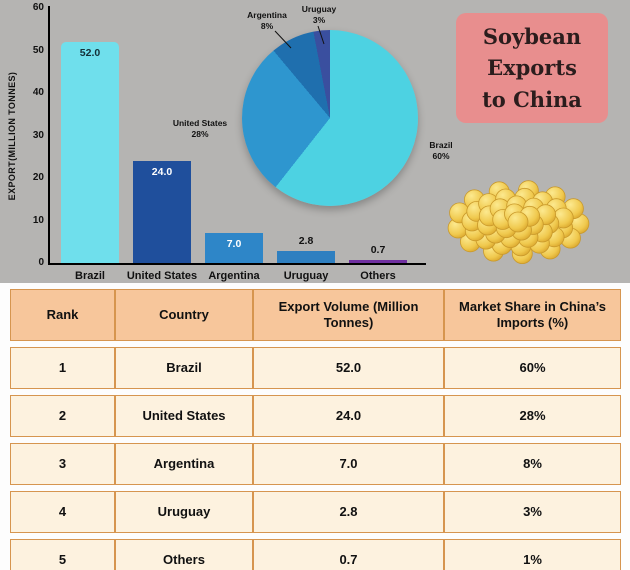 Image resolution: width=630 pixels, height=570 pixels. What do you see at coordinates (62, 315) in the screenshot?
I see `table-header-cell: Rank` at bounding box center [62, 315].